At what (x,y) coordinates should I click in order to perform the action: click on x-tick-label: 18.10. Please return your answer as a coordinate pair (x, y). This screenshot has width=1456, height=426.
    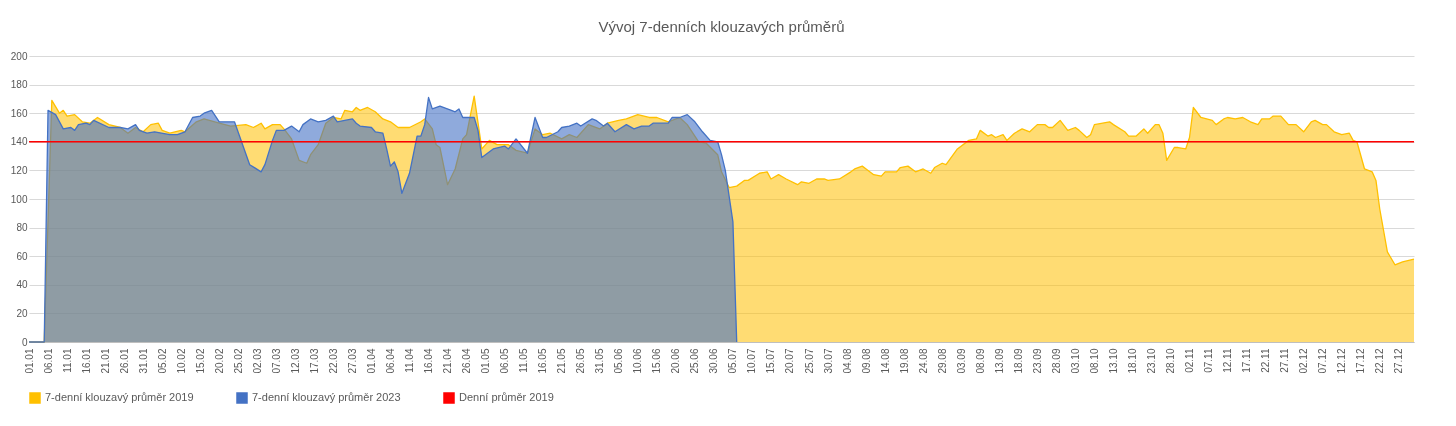
    Looking at the image, I should click on (1132, 361).